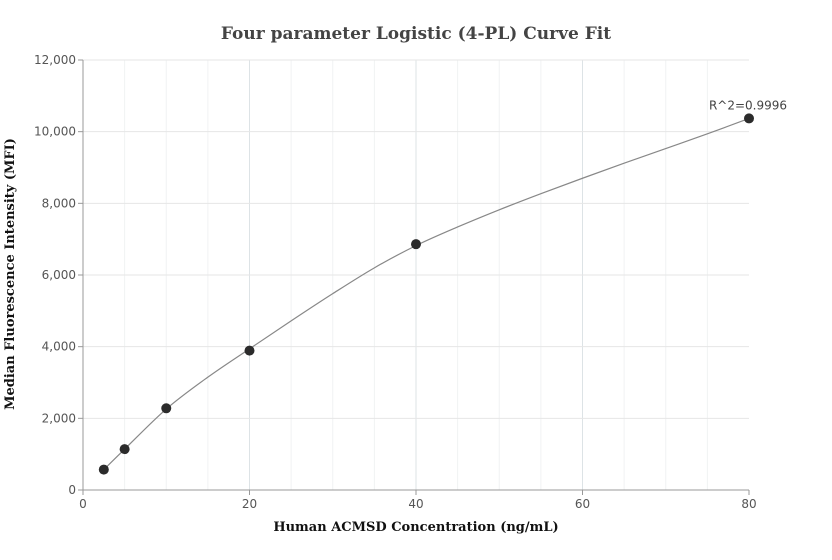  Describe the element at coordinates (59, 418) in the screenshot. I see `y-tick-label: 2,000` at that location.